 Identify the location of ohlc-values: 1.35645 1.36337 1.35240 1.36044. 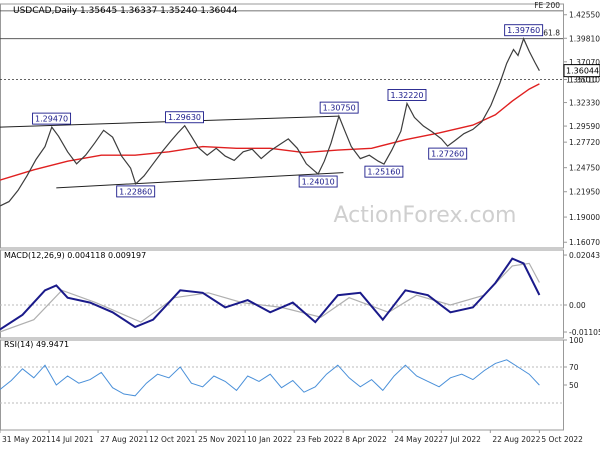
(159, 11).